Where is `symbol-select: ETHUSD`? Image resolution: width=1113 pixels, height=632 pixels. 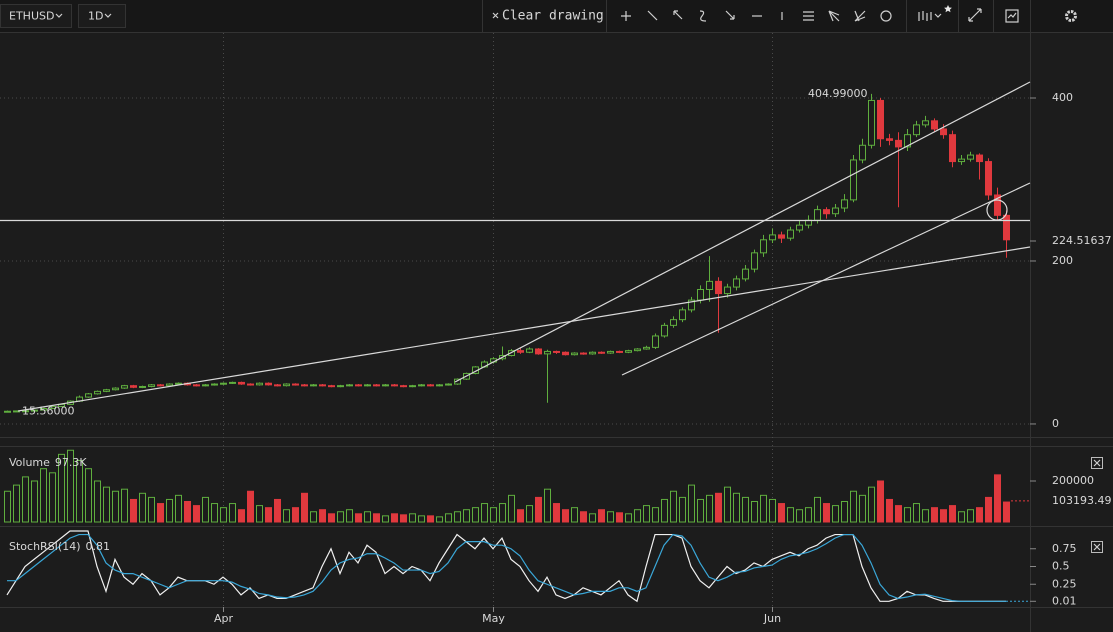
symbol-select: ETHUSD is located at coordinates (36, 16).